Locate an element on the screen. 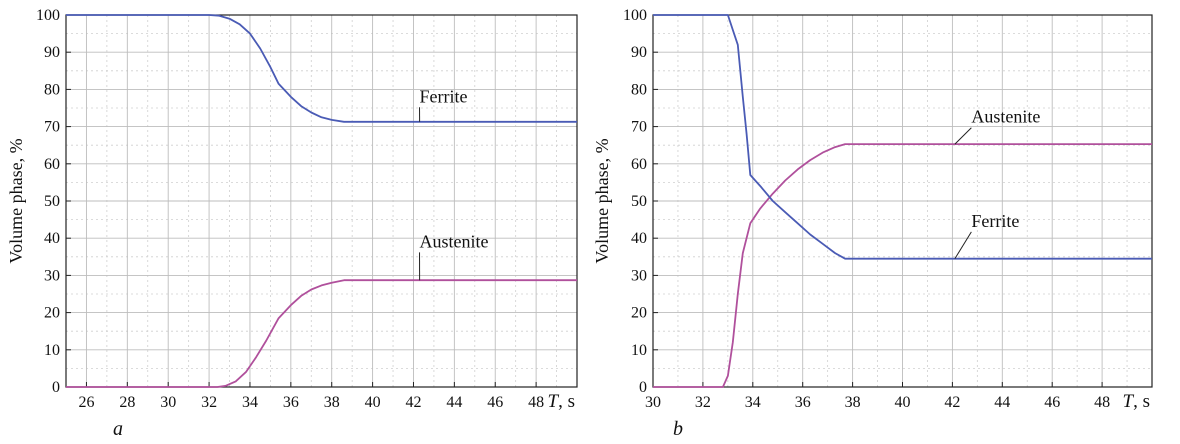  series-line-austenite is located at coordinates (321, 333).